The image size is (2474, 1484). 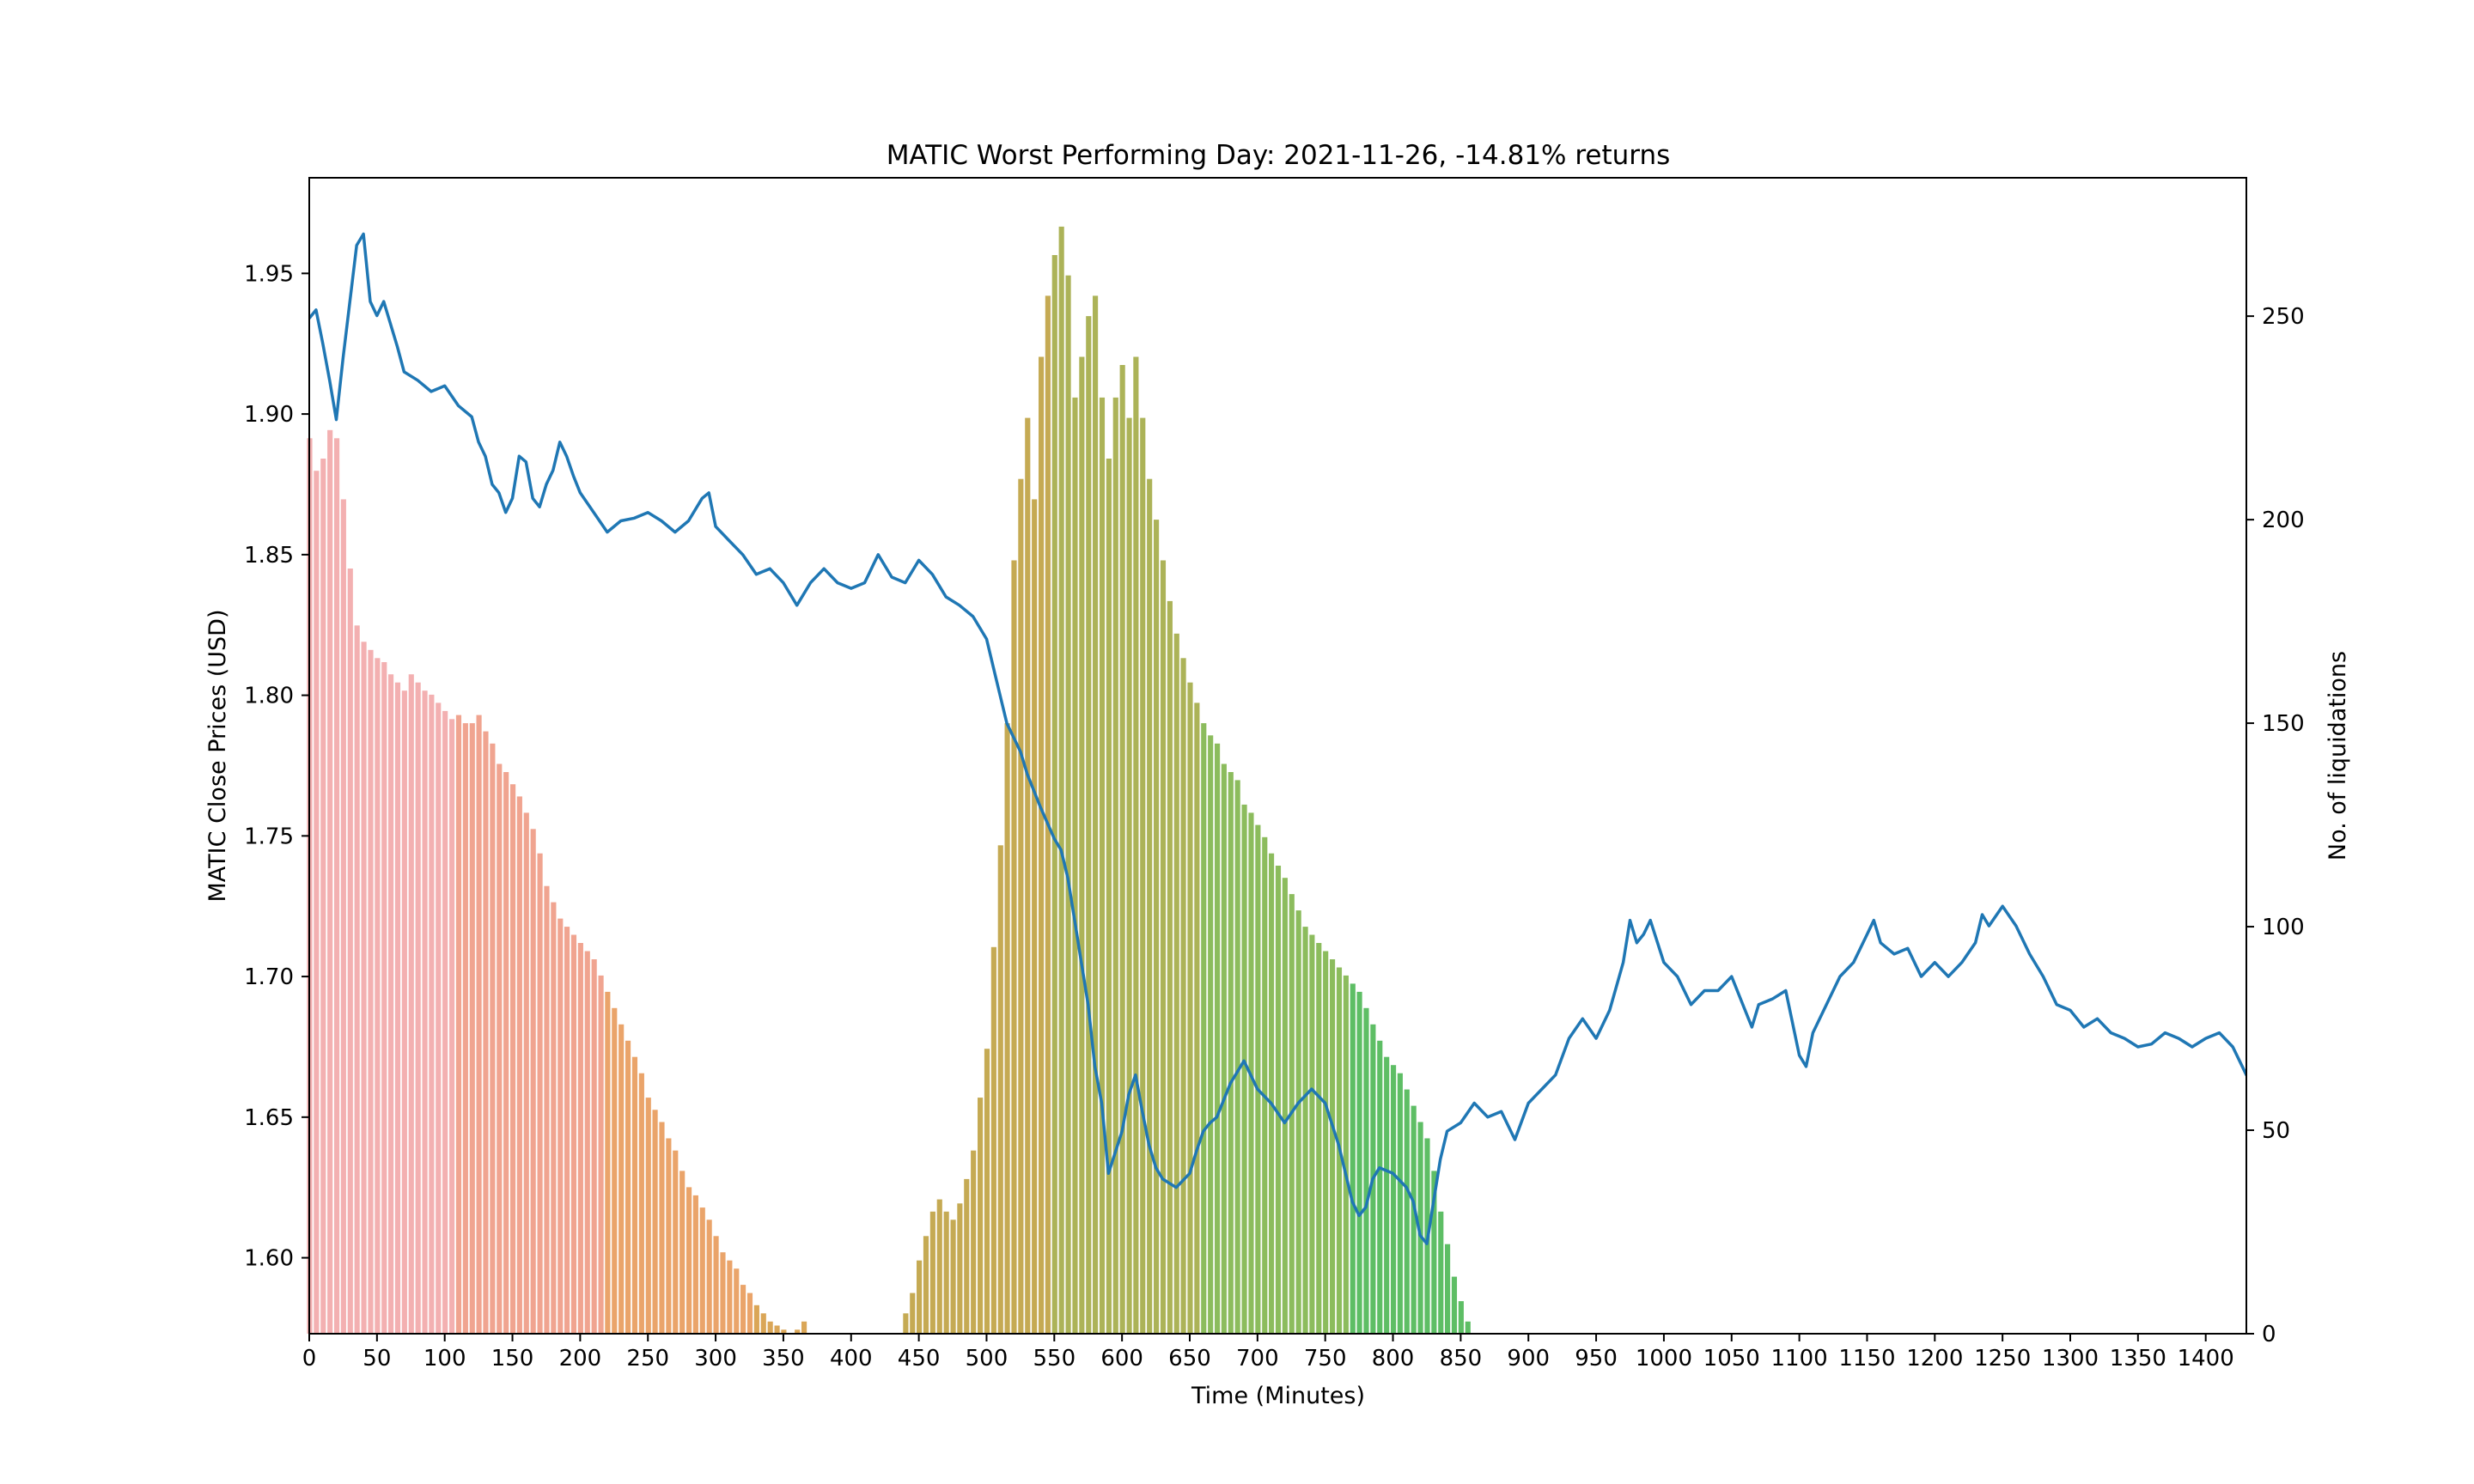 What do you see at coordinates (1054, 1358) in the screenshot?
I see `x-tick-label: 550` at bounding box center [1054, 1358].